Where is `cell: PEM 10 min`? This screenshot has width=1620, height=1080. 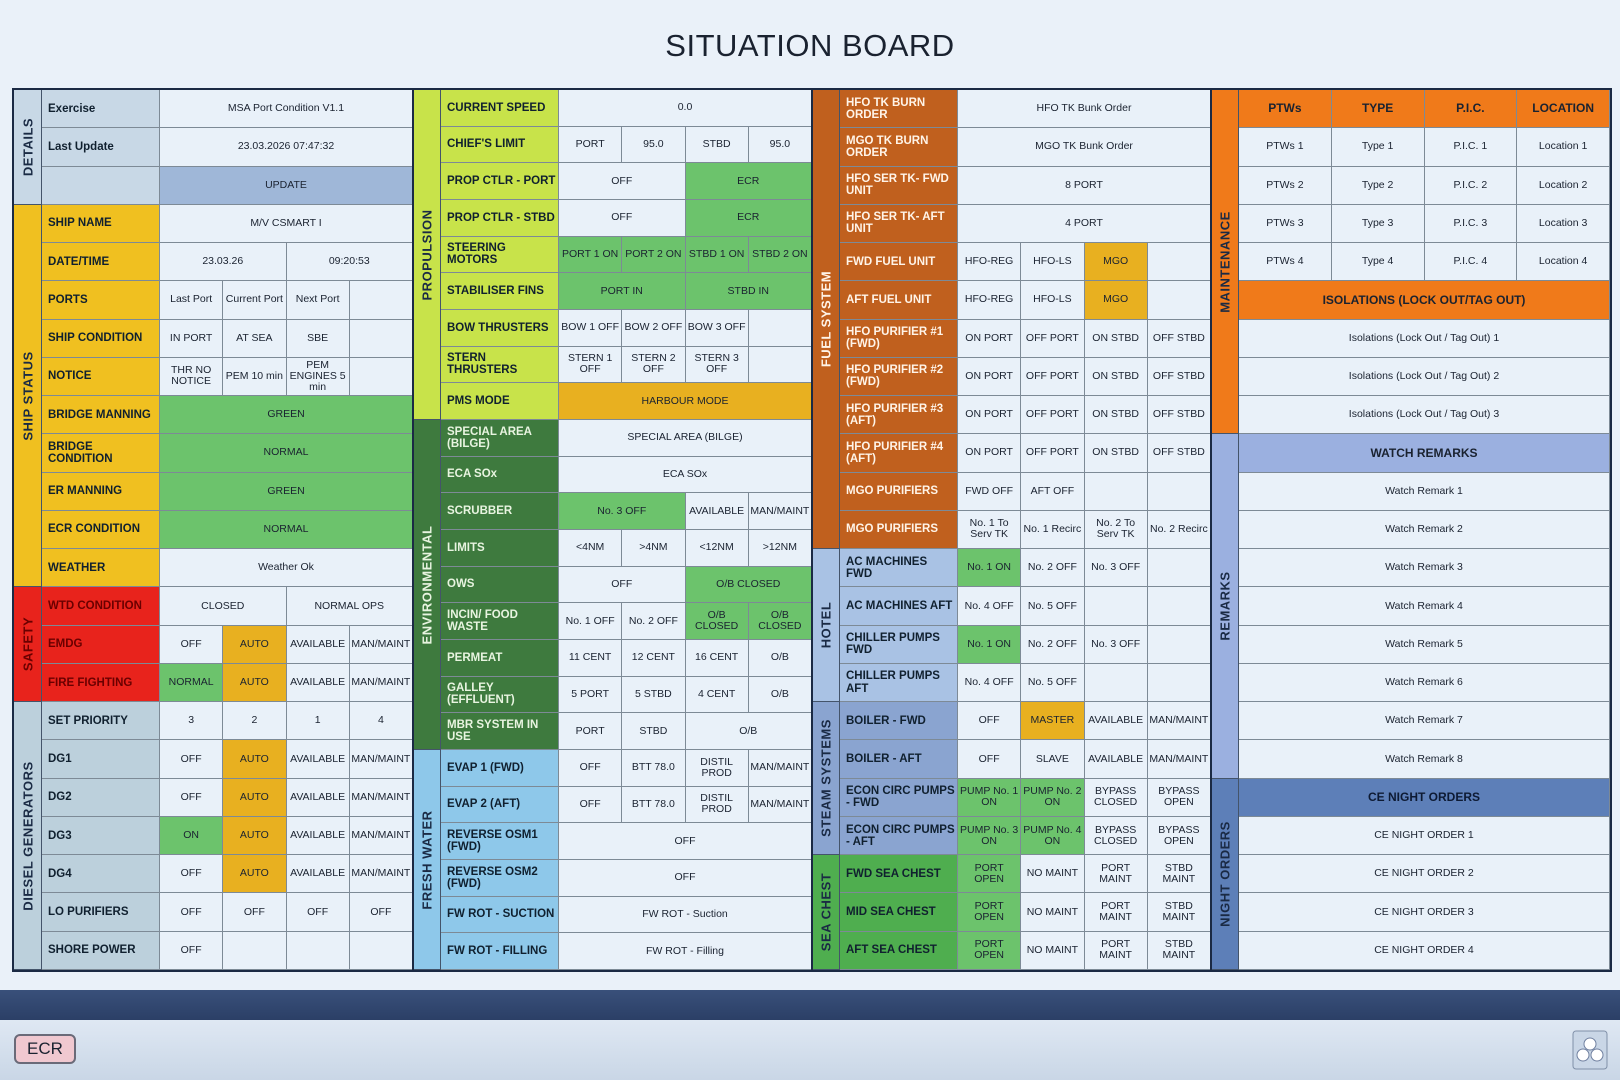 cell: PEM 10 min is located at coordinates (255, 377).